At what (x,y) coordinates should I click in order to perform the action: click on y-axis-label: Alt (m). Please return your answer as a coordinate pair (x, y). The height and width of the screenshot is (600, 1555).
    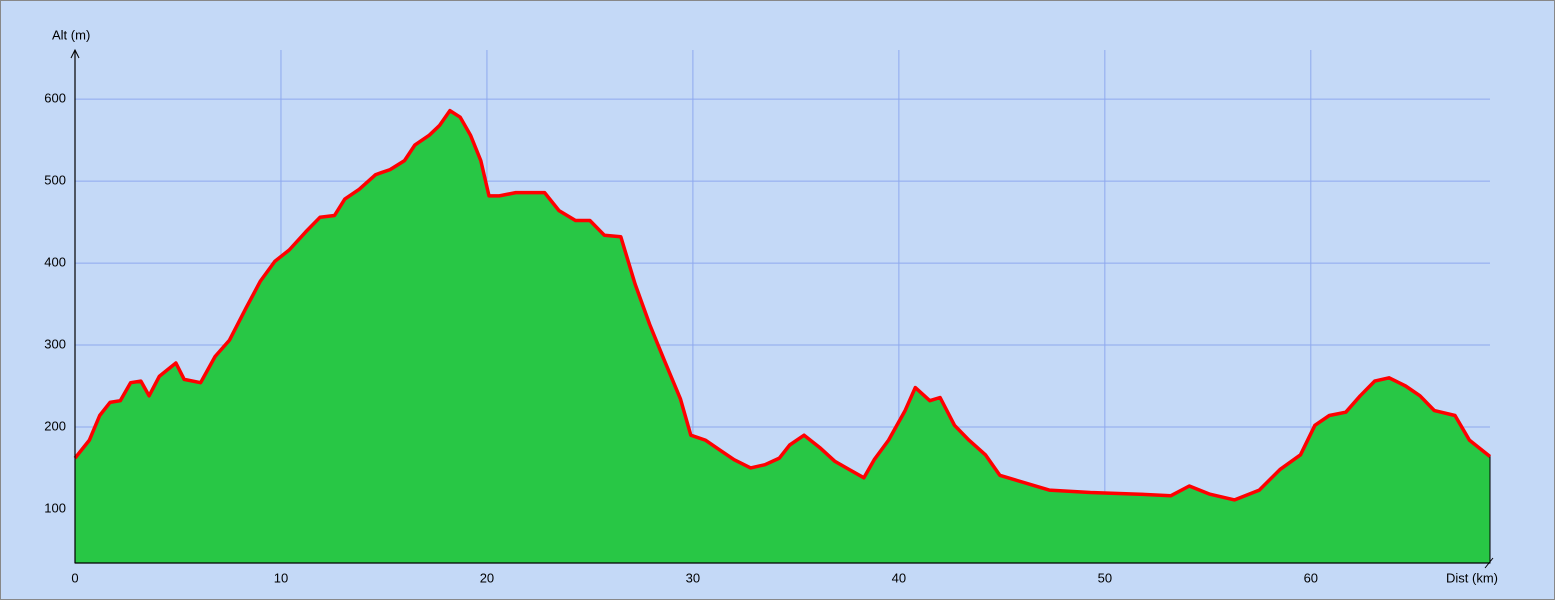
    Looking at the image, I should click on (71, 34).